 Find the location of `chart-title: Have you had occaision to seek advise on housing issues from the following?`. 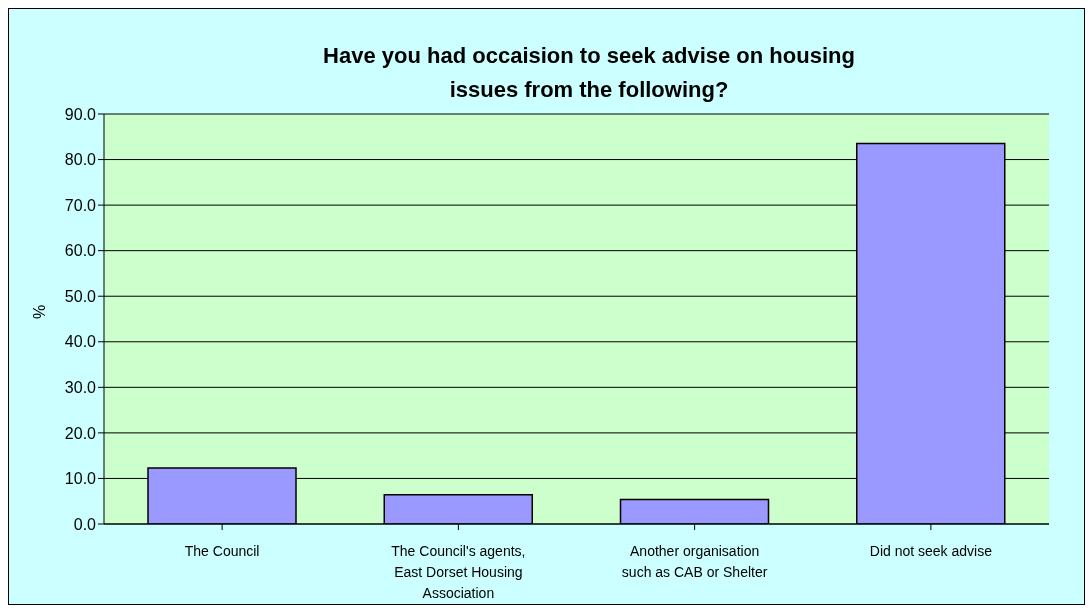

chart-title: Have you had occaision to seek advise on housing issues from the following? is located at coordinates (589, 73).